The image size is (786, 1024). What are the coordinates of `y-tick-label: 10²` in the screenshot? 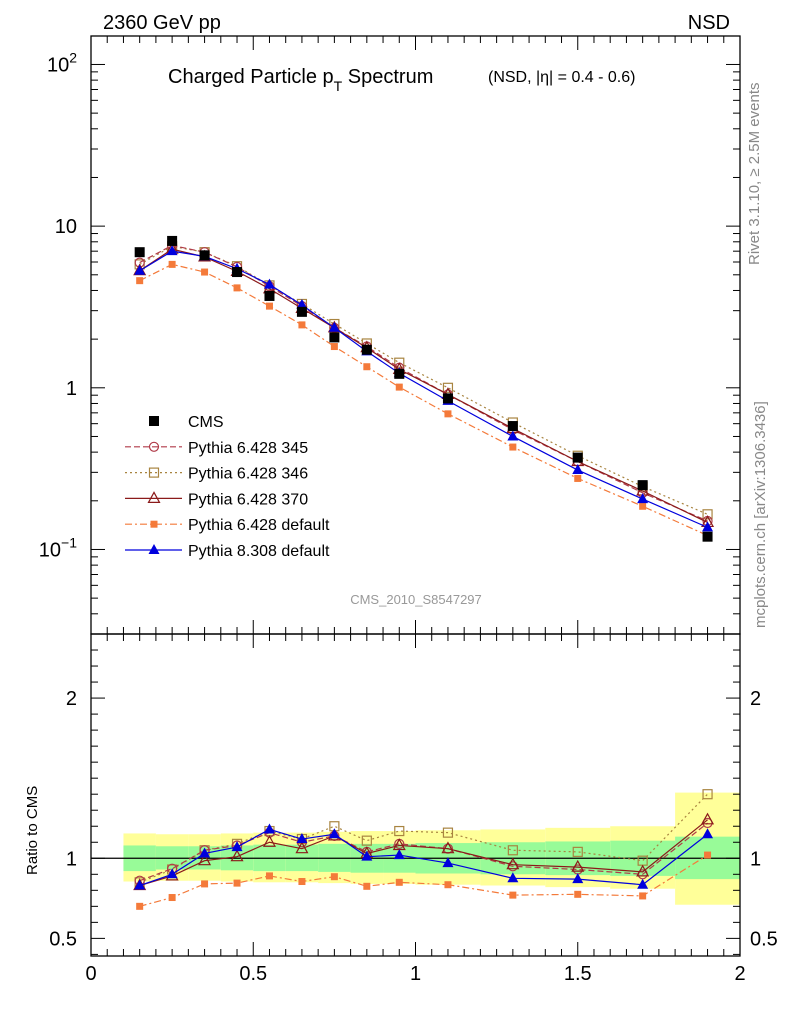 It's located at (62, 62).